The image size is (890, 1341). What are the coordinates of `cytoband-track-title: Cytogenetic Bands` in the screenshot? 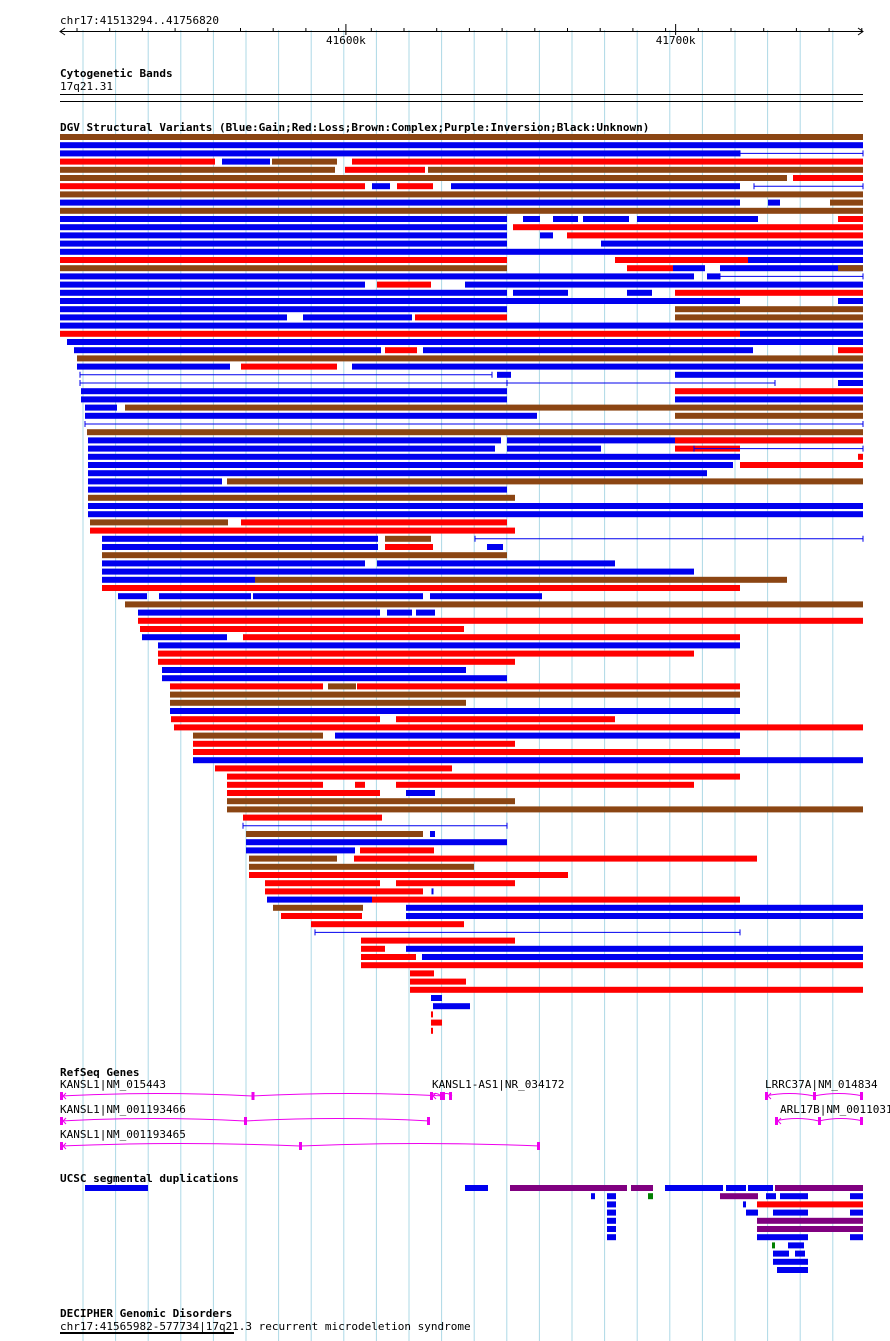 It's located at (116, 73).